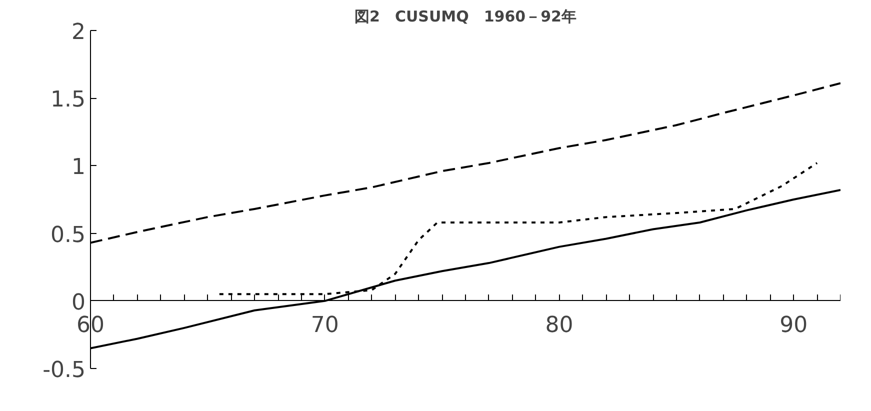 The width and height of the screenshot is (871, 411). What do you see at coordinates (79, 32) in the screenshot?
I see `y-tick-label: 2` at bounding box center [79, 32].